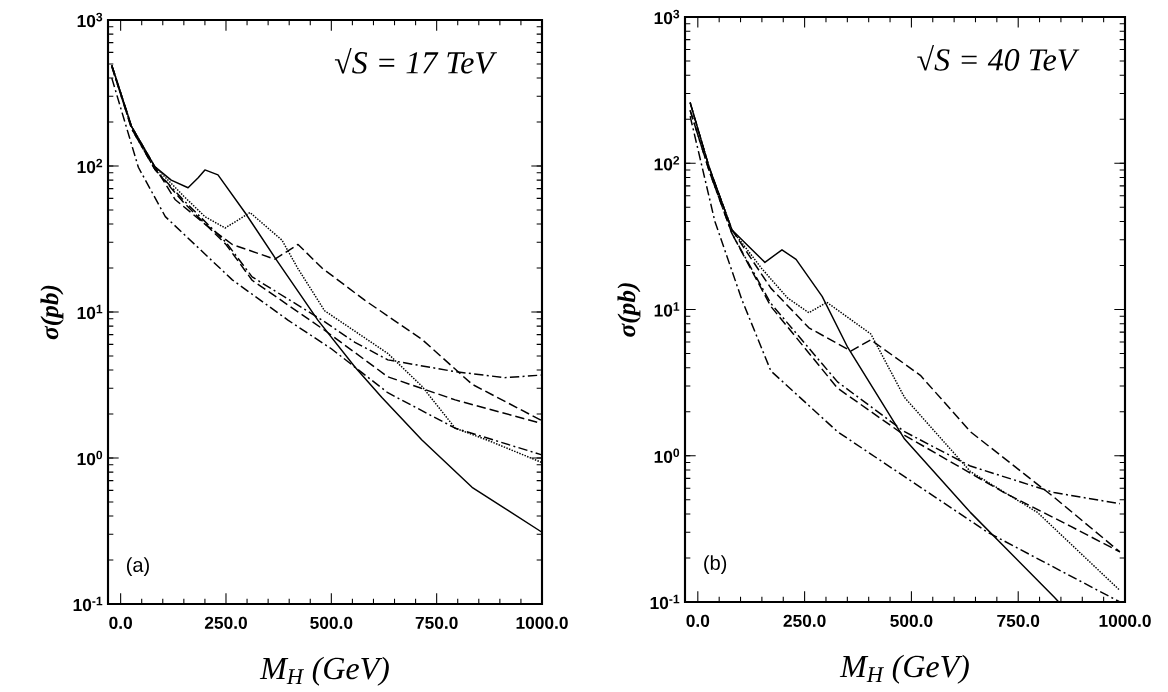 The image size is (1168, 692). I want to click on annotation: √S = 17 TeV, so click(415, 60).